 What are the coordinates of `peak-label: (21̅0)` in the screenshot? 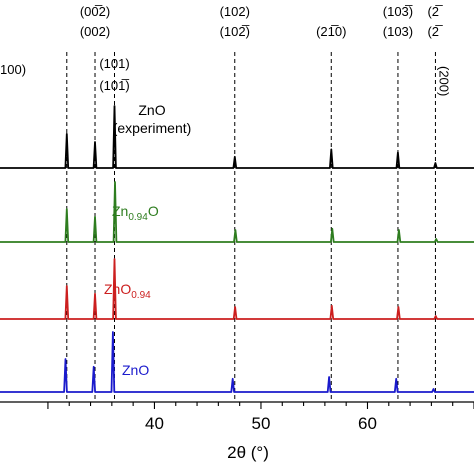 It's located at (331, 31).